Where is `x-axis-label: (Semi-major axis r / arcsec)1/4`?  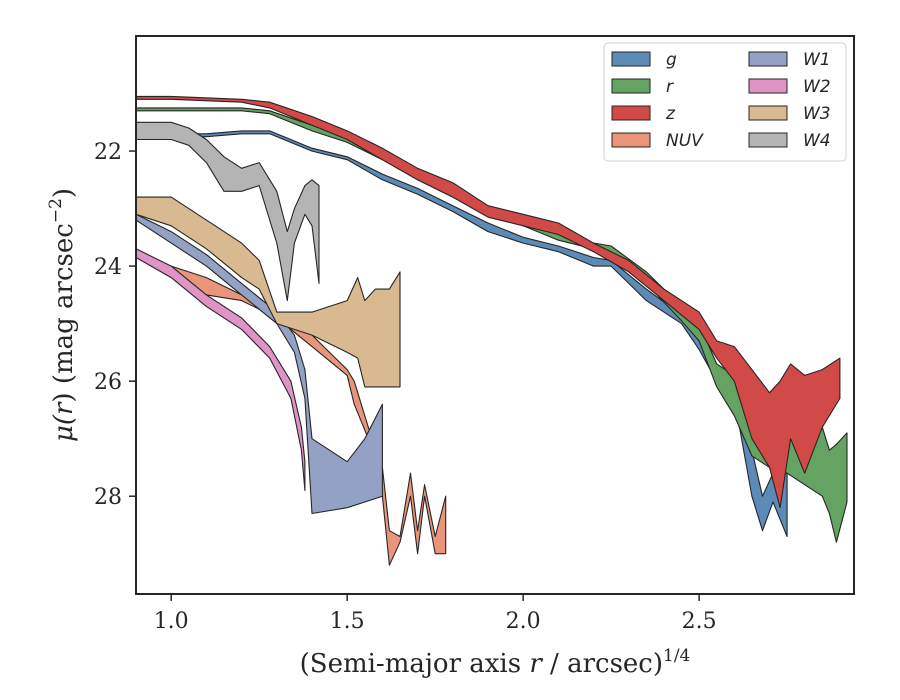 x-axis-label: (Semi-major axis r / arcsec)1/4 is located at coordinates (495, 662).